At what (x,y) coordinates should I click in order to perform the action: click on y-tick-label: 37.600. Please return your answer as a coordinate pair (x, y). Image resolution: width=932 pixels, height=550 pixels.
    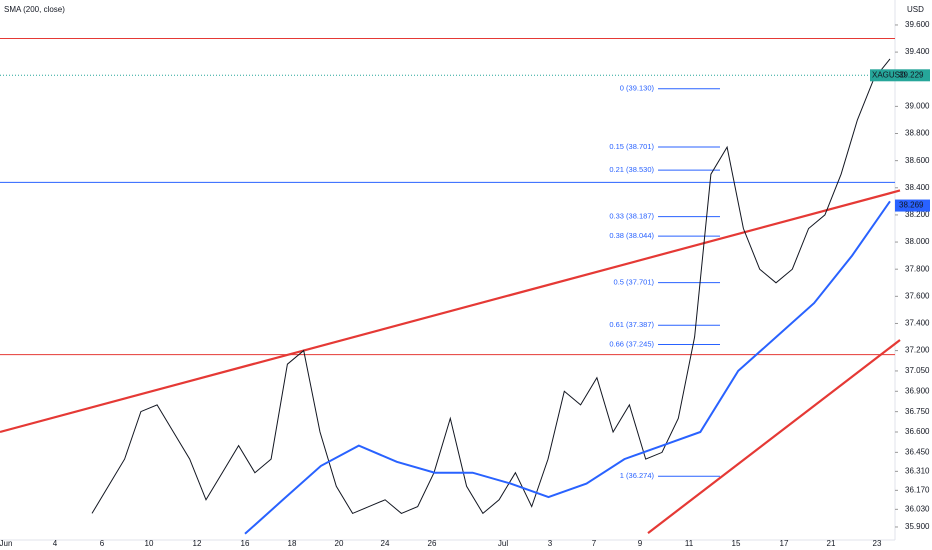
    Looking at the image, I should click on (917, 295).